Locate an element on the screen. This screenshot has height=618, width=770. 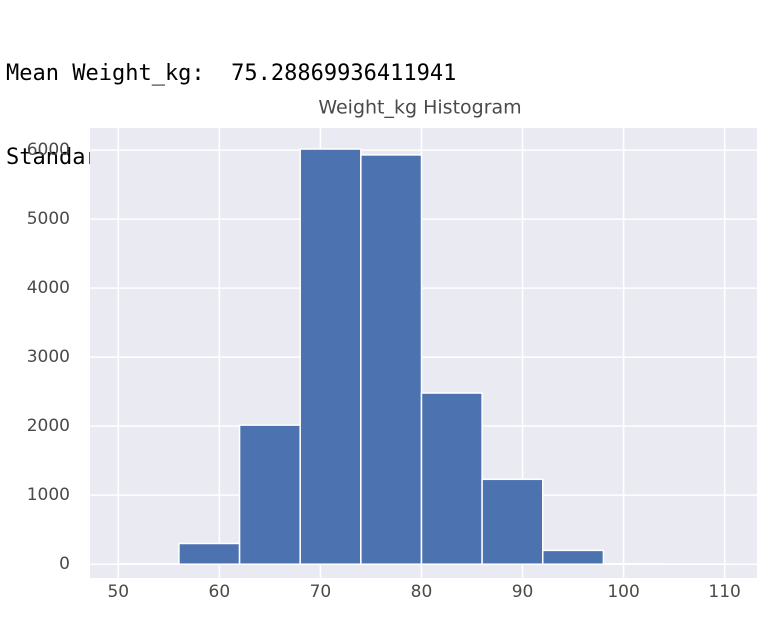
x-tick-label: 60 is located at coordinates (220, 592).